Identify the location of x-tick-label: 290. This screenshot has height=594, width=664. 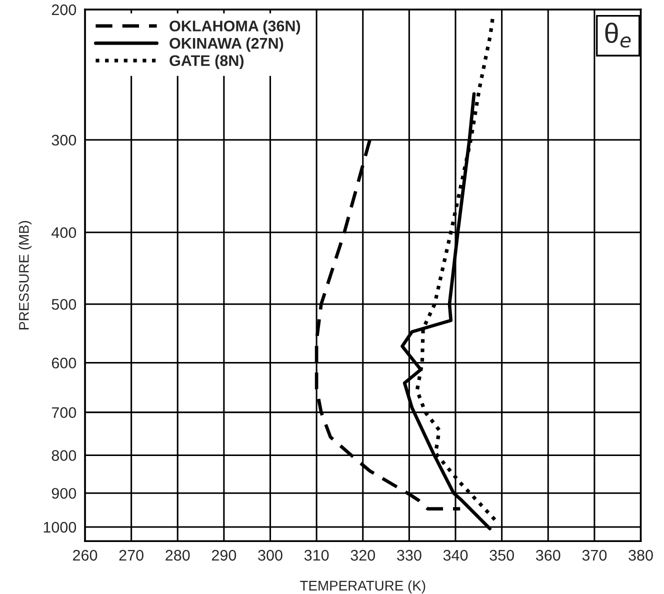
(224, 555).